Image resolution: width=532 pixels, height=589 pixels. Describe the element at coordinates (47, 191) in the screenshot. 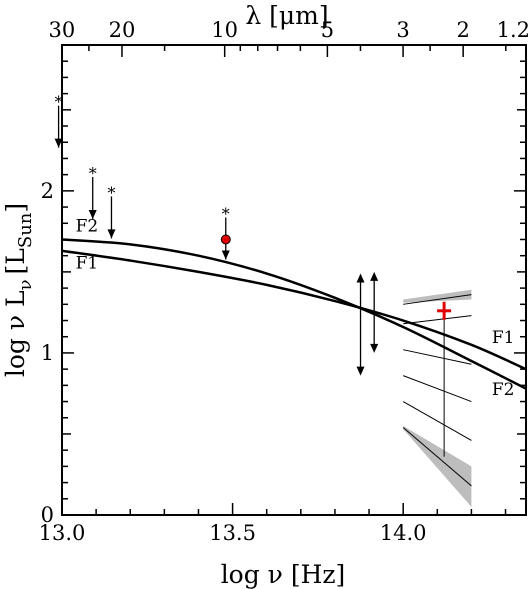

I see `y-tick-label: 2` at that location.